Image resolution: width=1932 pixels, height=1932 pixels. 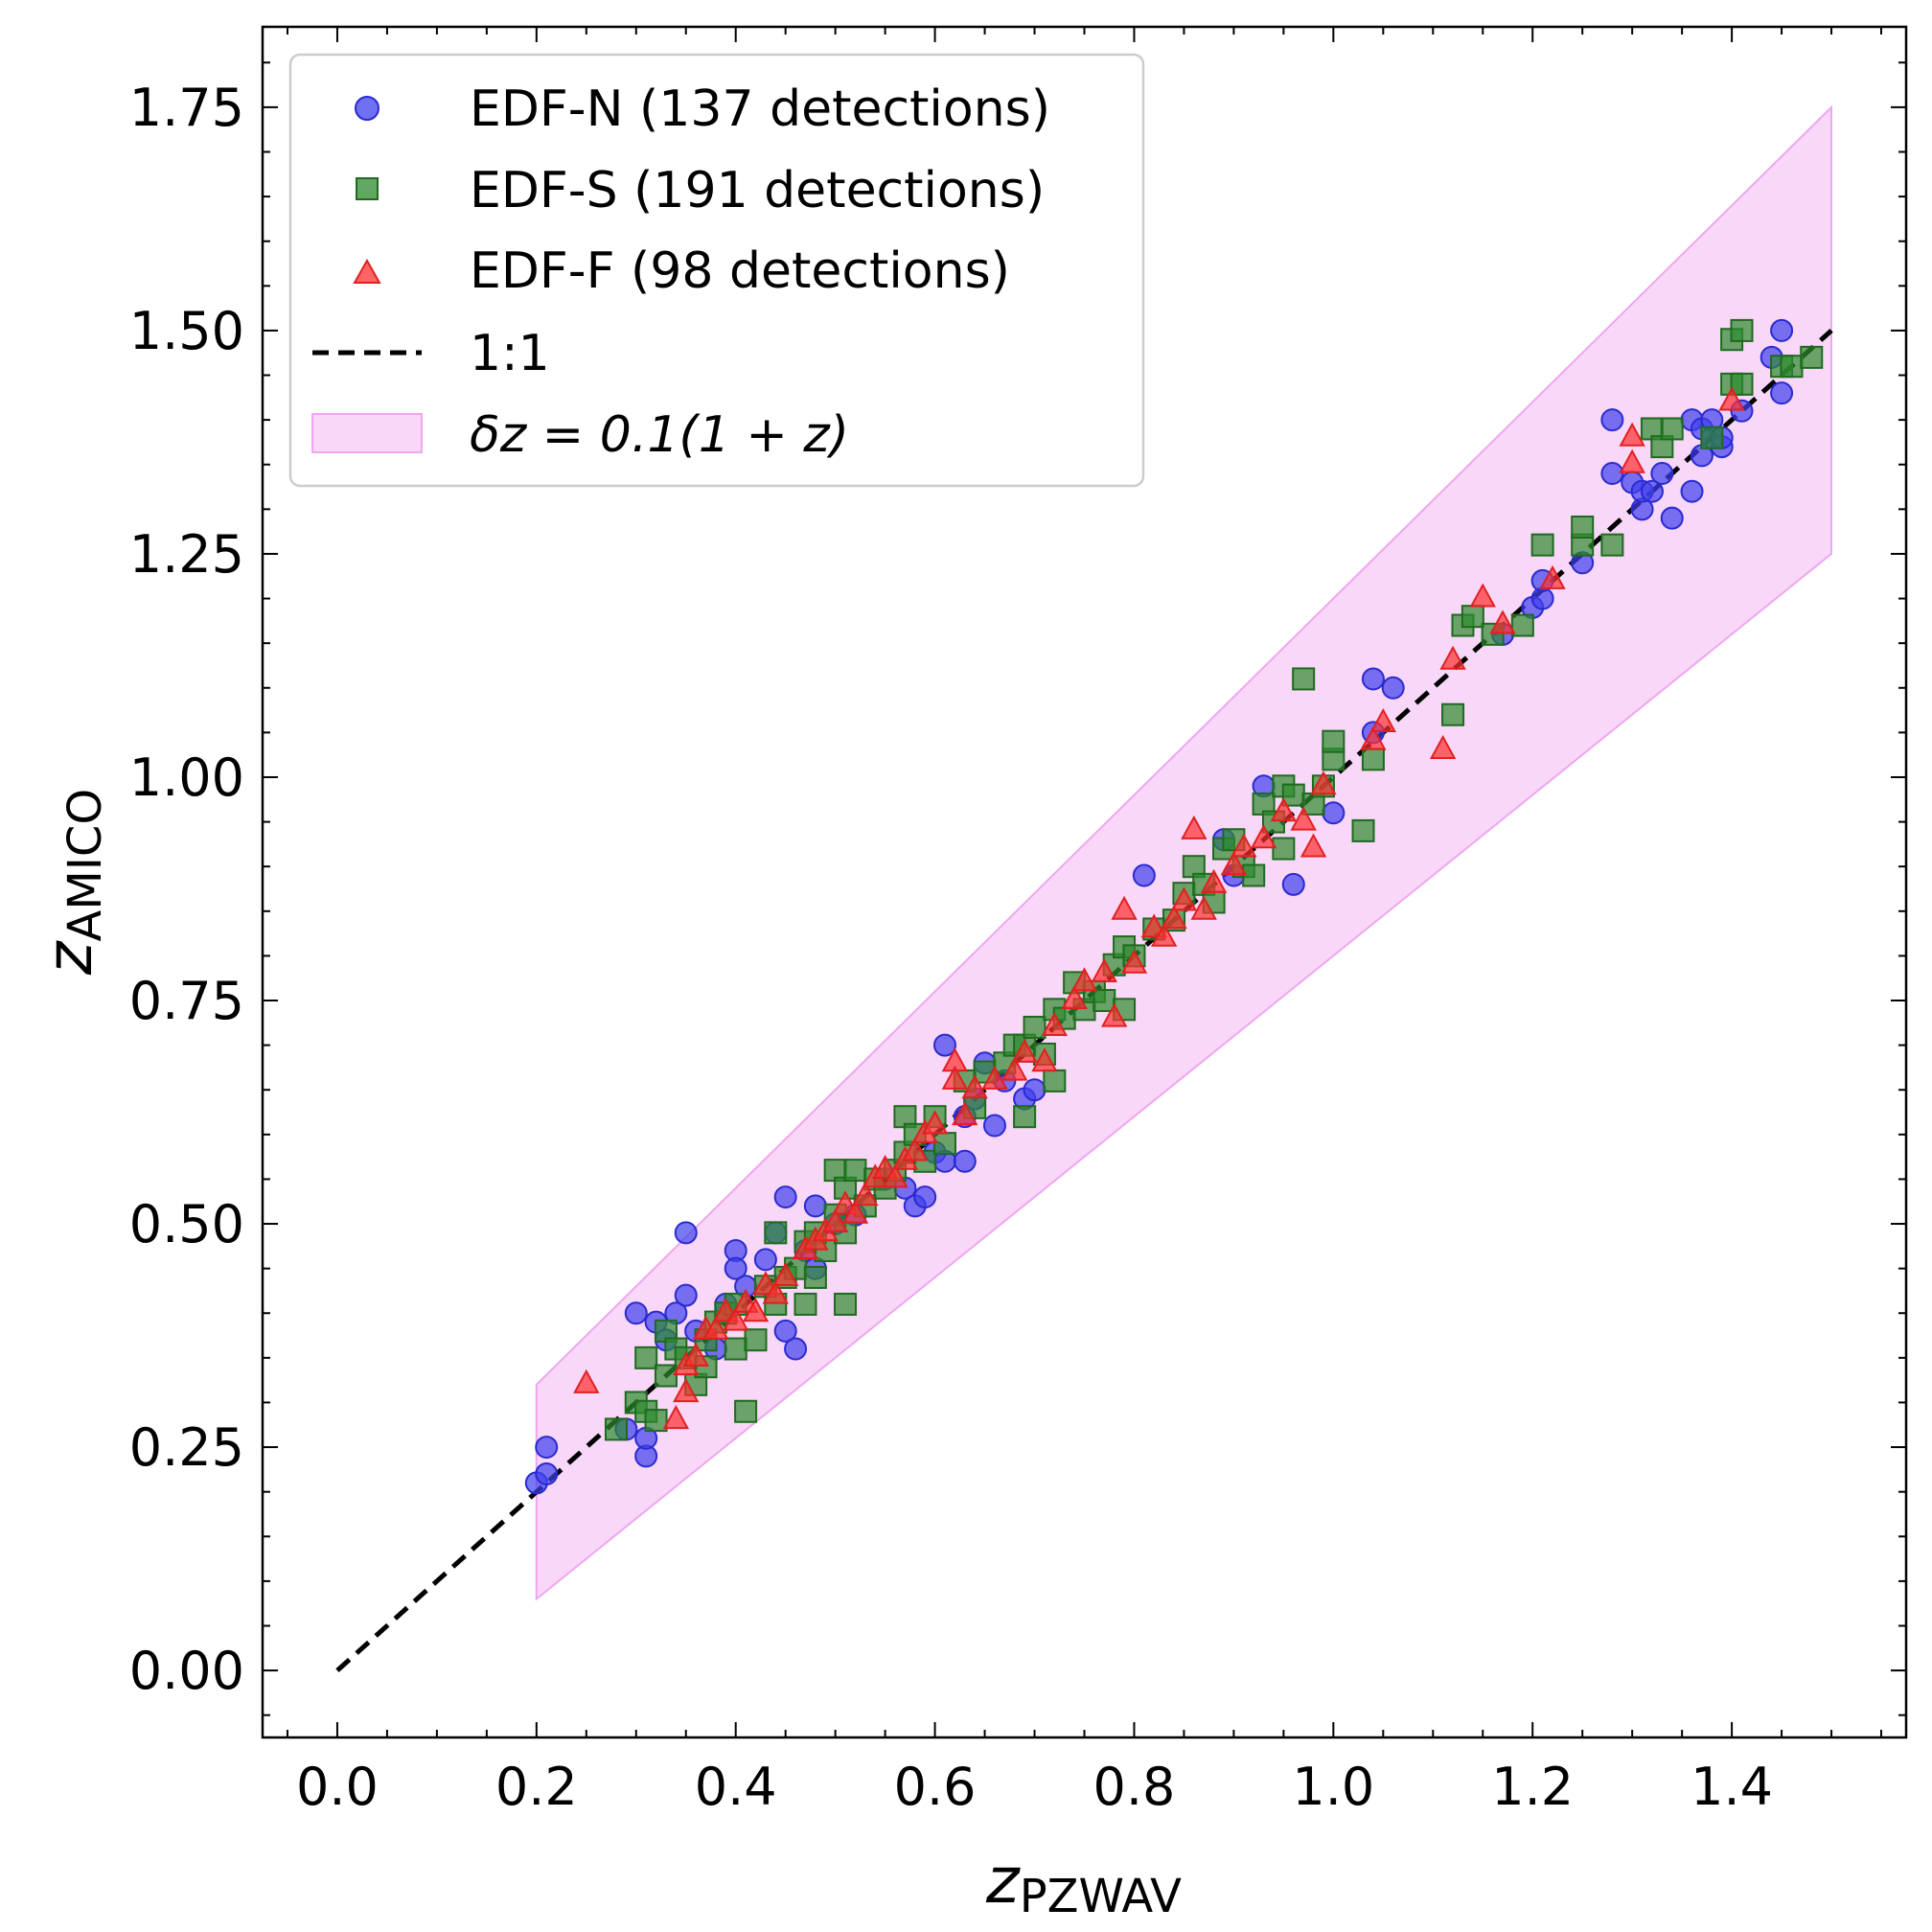 I want to click on y-tick-label-1: 0.25, so click(x=186, y=1447).